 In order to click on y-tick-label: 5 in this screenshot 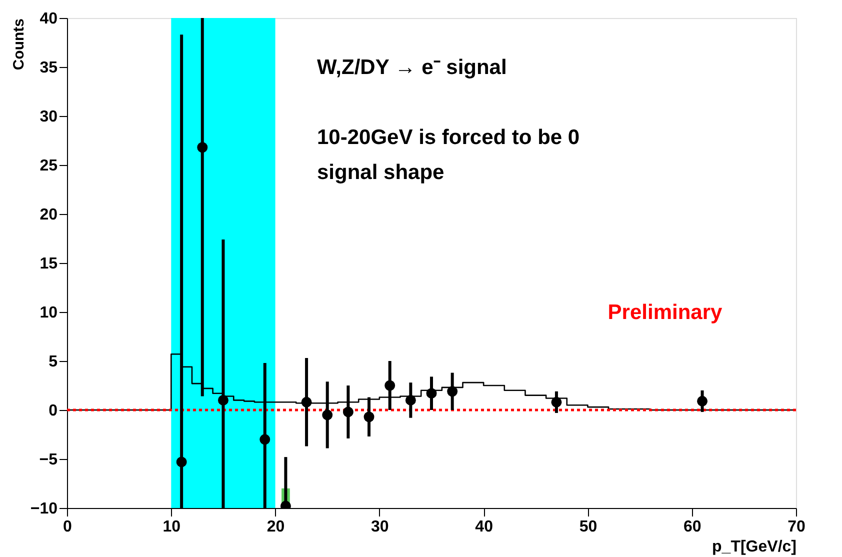, I will do `click(53, 362)`.